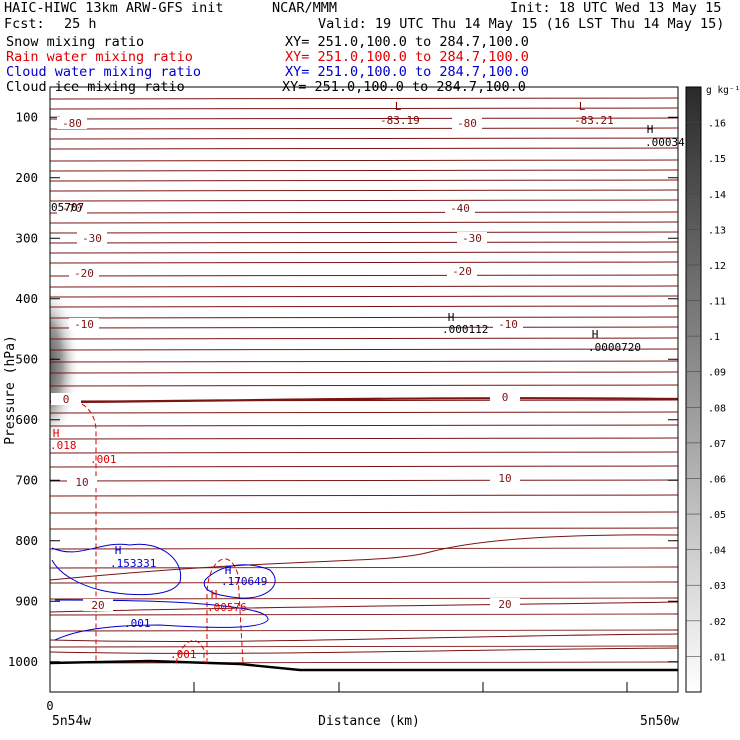  I want to click on extremum-value: .0000720, so click(614, 347).